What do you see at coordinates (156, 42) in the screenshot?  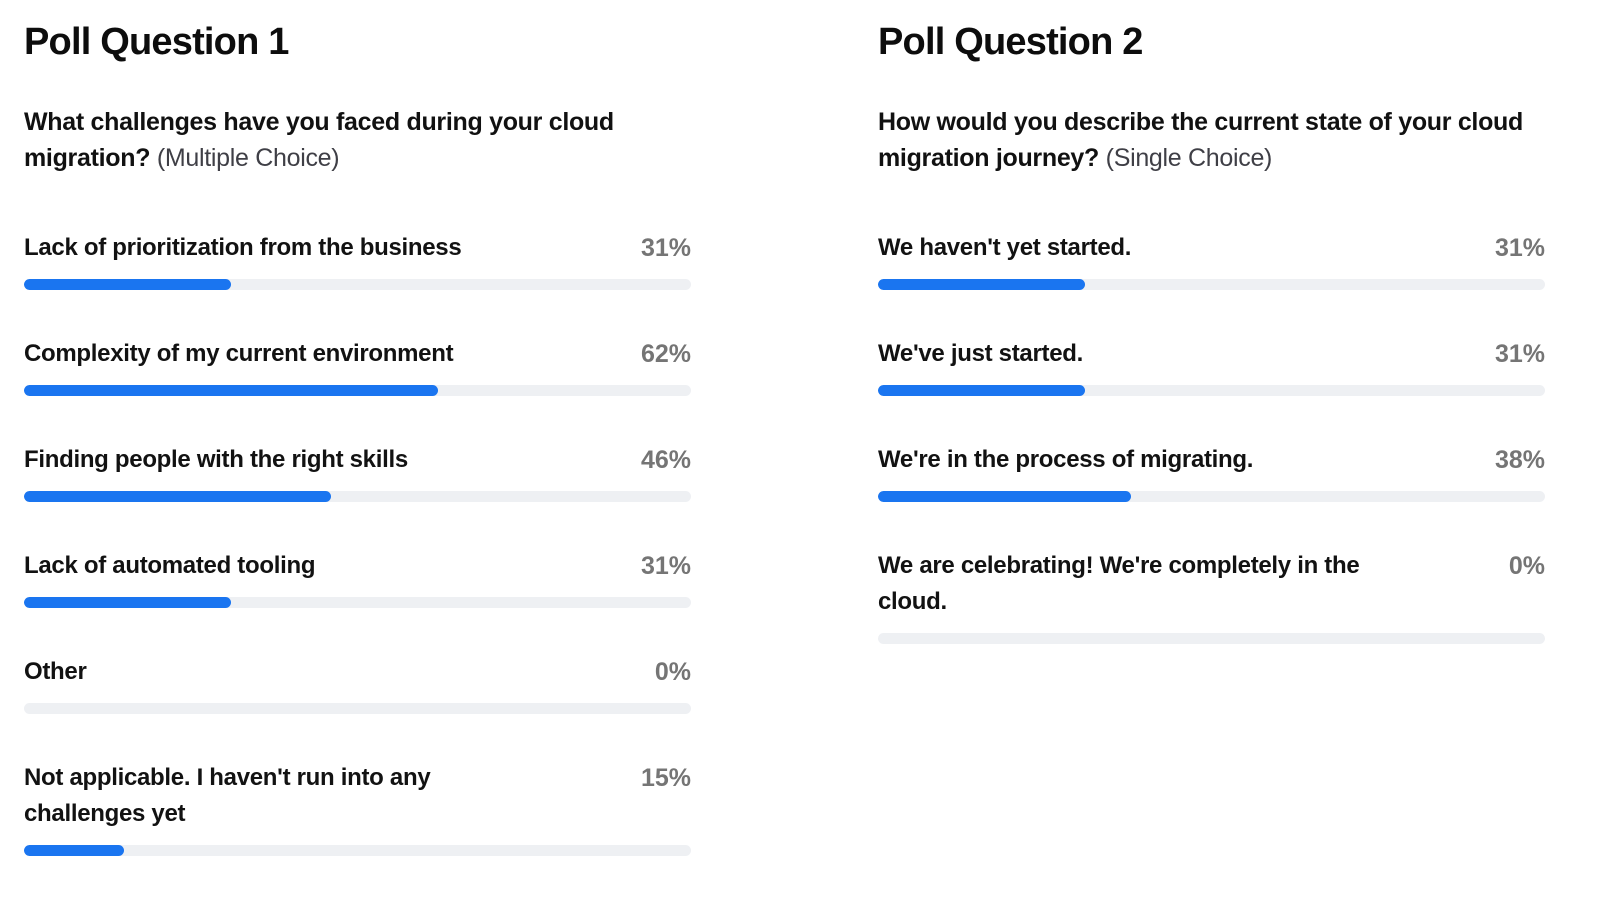 I see `poll-1-title: Poll Question 1` at bounding box center [156, 42].